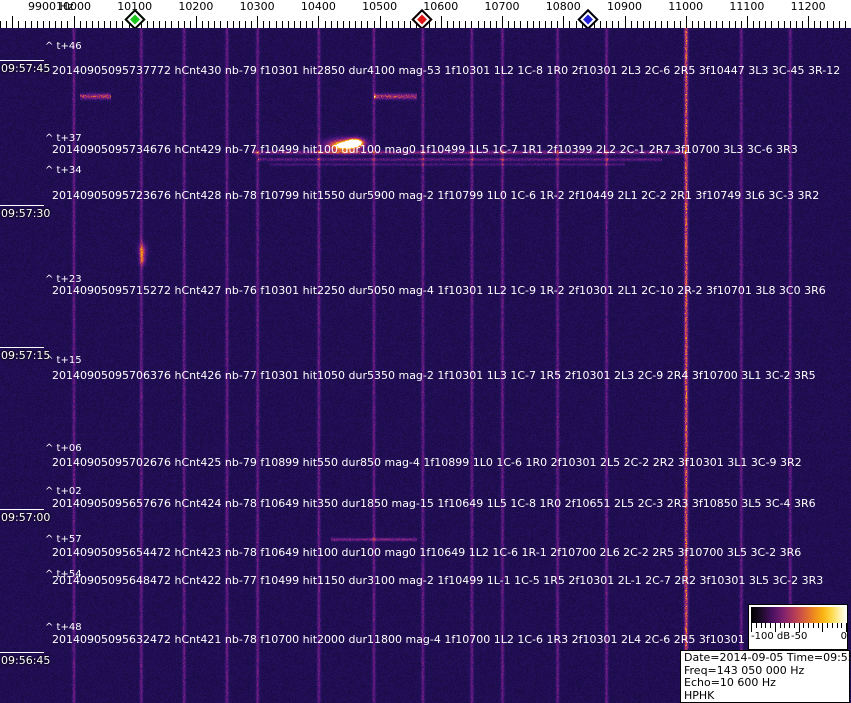  Describe the element at coordinates (686, 6) in the screenshot. I see `freq-label: 11000` at that location.